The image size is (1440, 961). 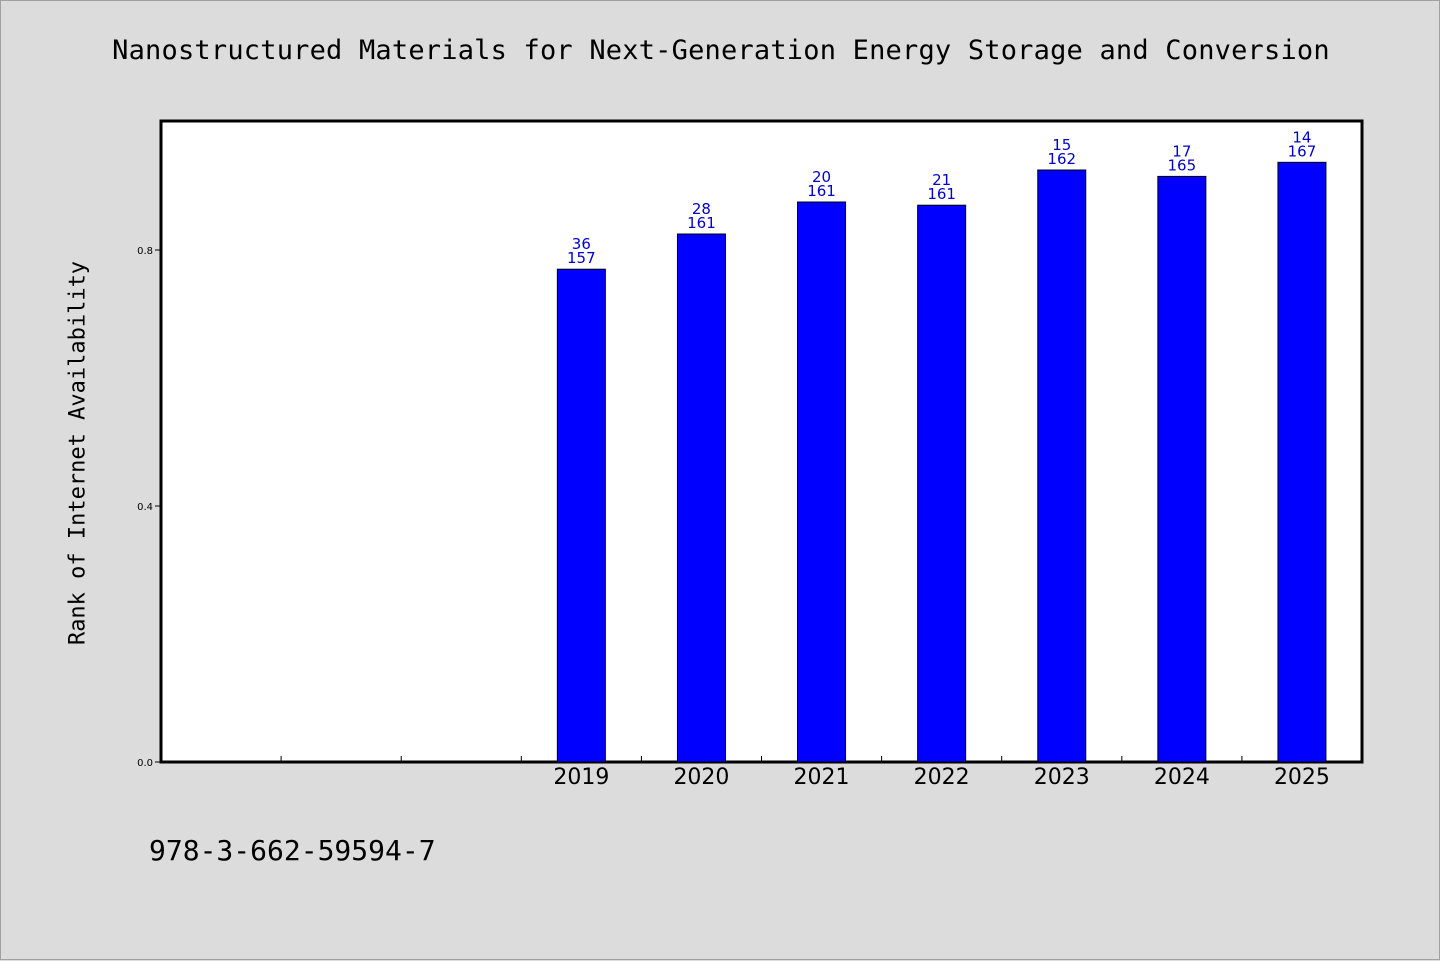 I want to click on y-tick-label: 0.4, so click(x=145, y=507).